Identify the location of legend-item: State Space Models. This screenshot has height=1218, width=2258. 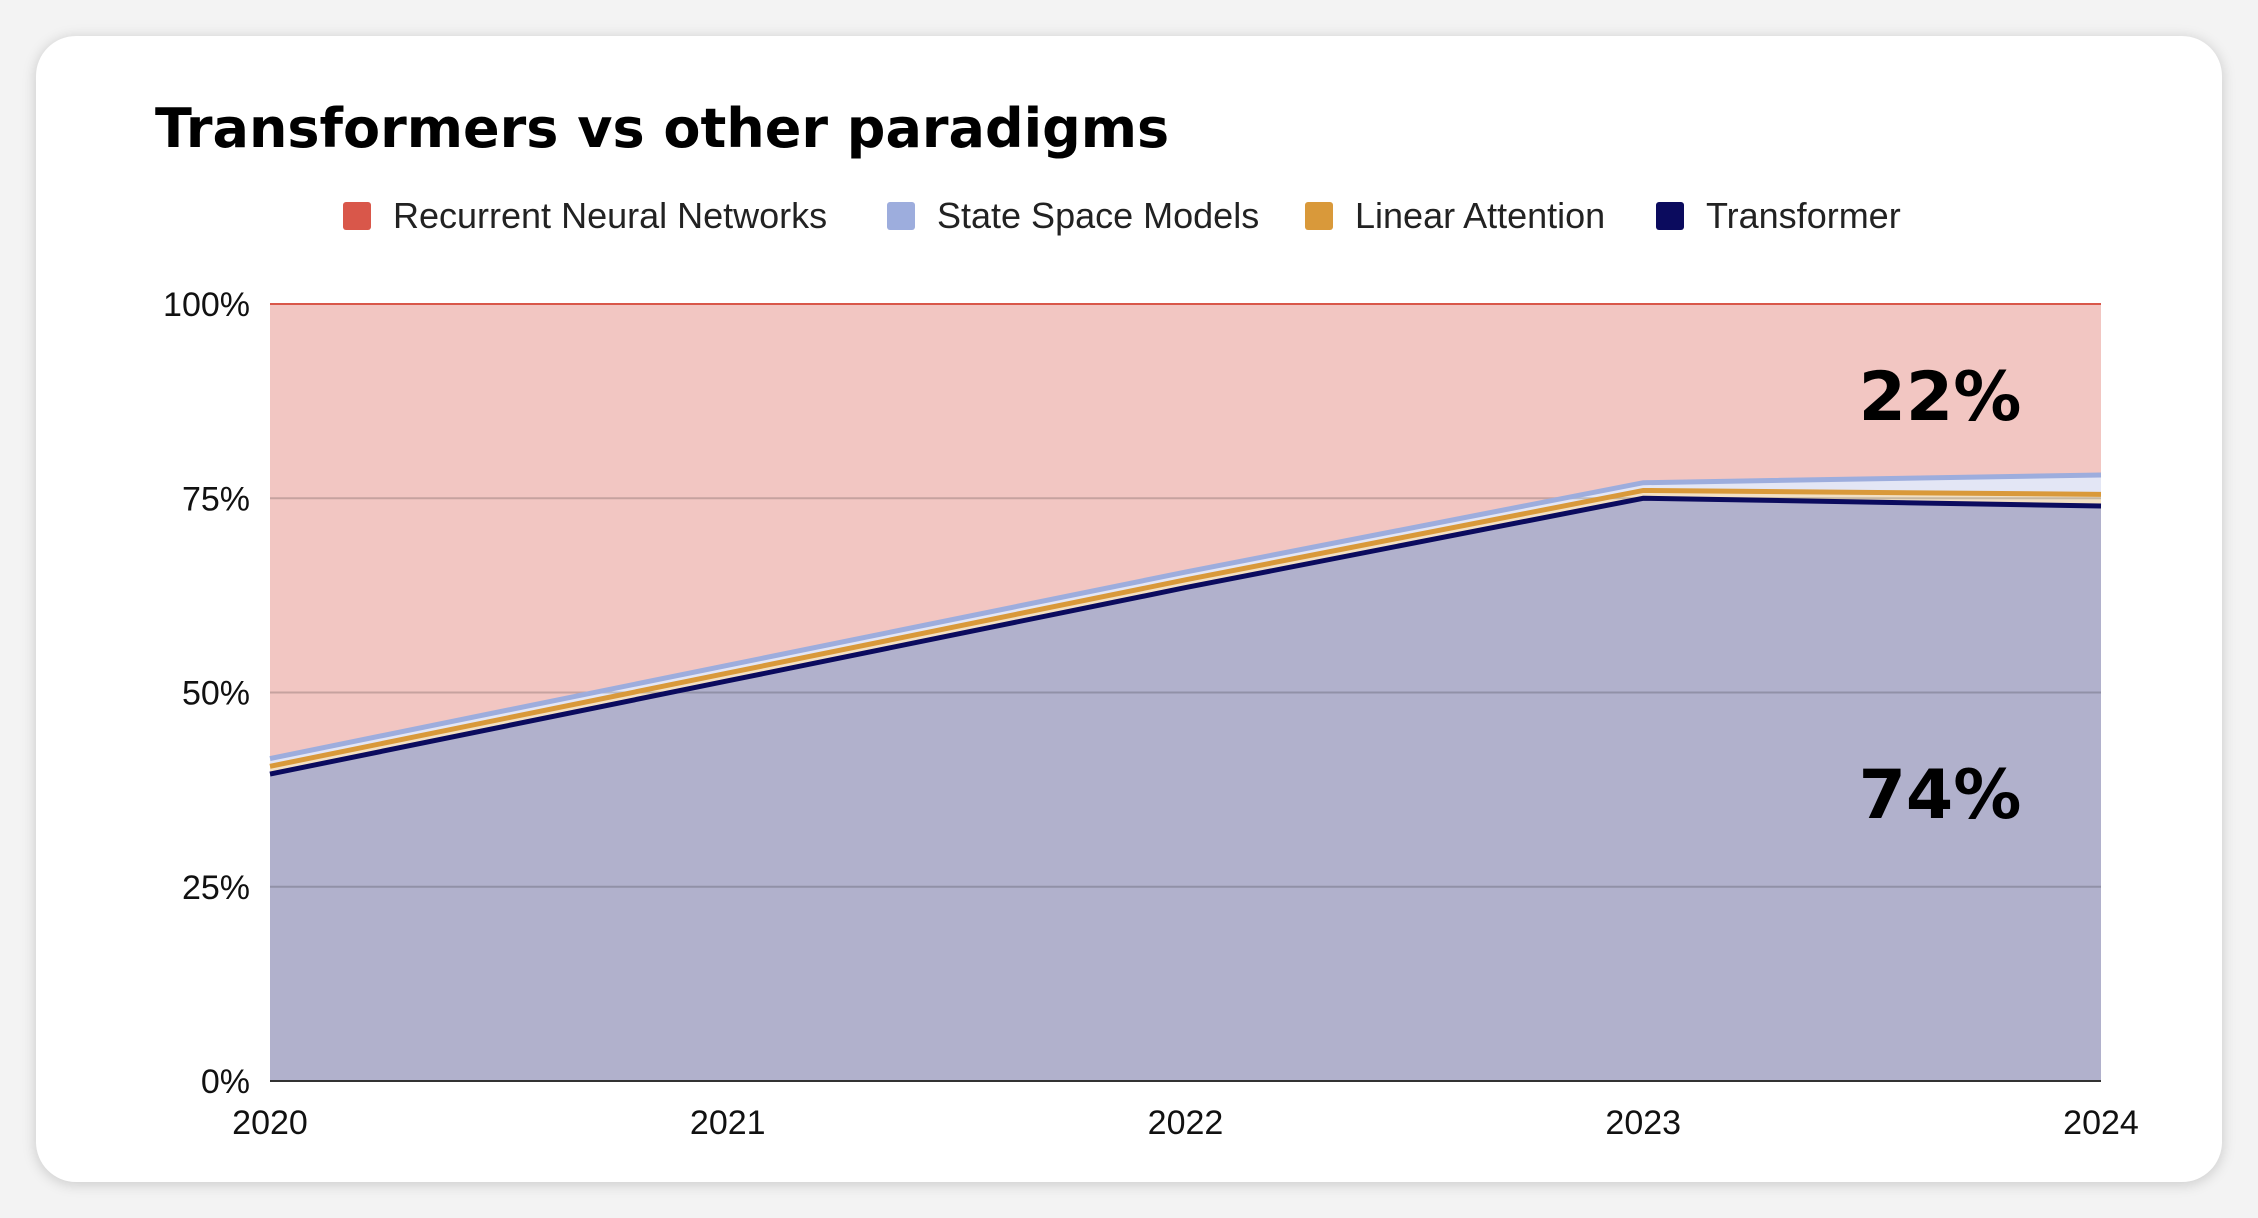
(1073, 215).